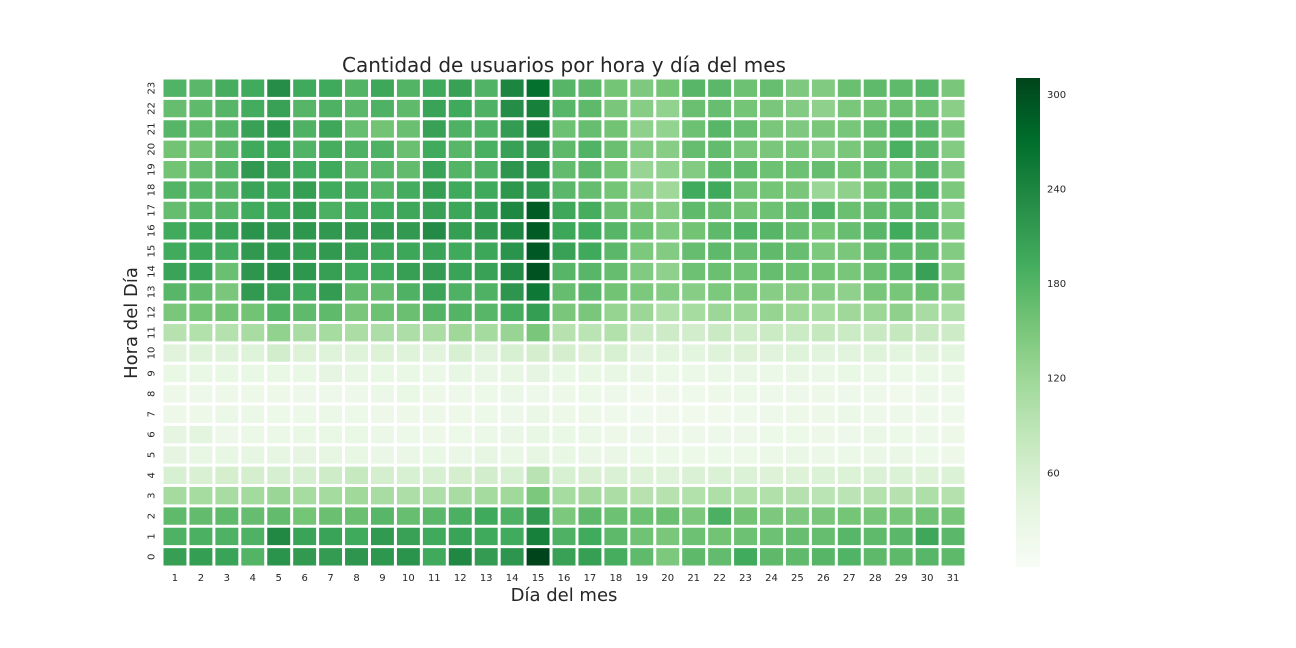  I want to click on colorbar-tick-label: 300, so click(1056, 95).